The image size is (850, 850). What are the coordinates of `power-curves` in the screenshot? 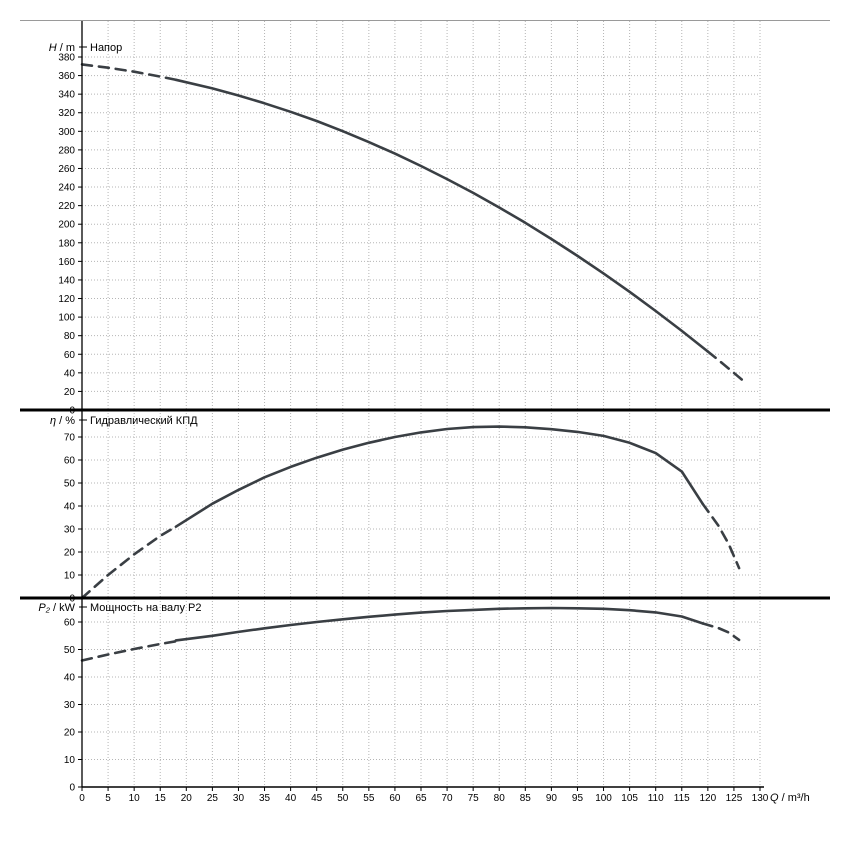 It's located at (410, 634).